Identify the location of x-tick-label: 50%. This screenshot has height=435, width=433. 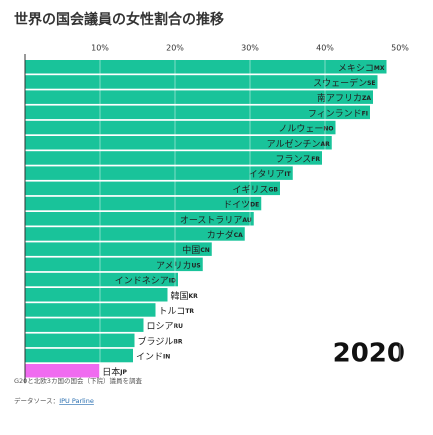
(400, 48).